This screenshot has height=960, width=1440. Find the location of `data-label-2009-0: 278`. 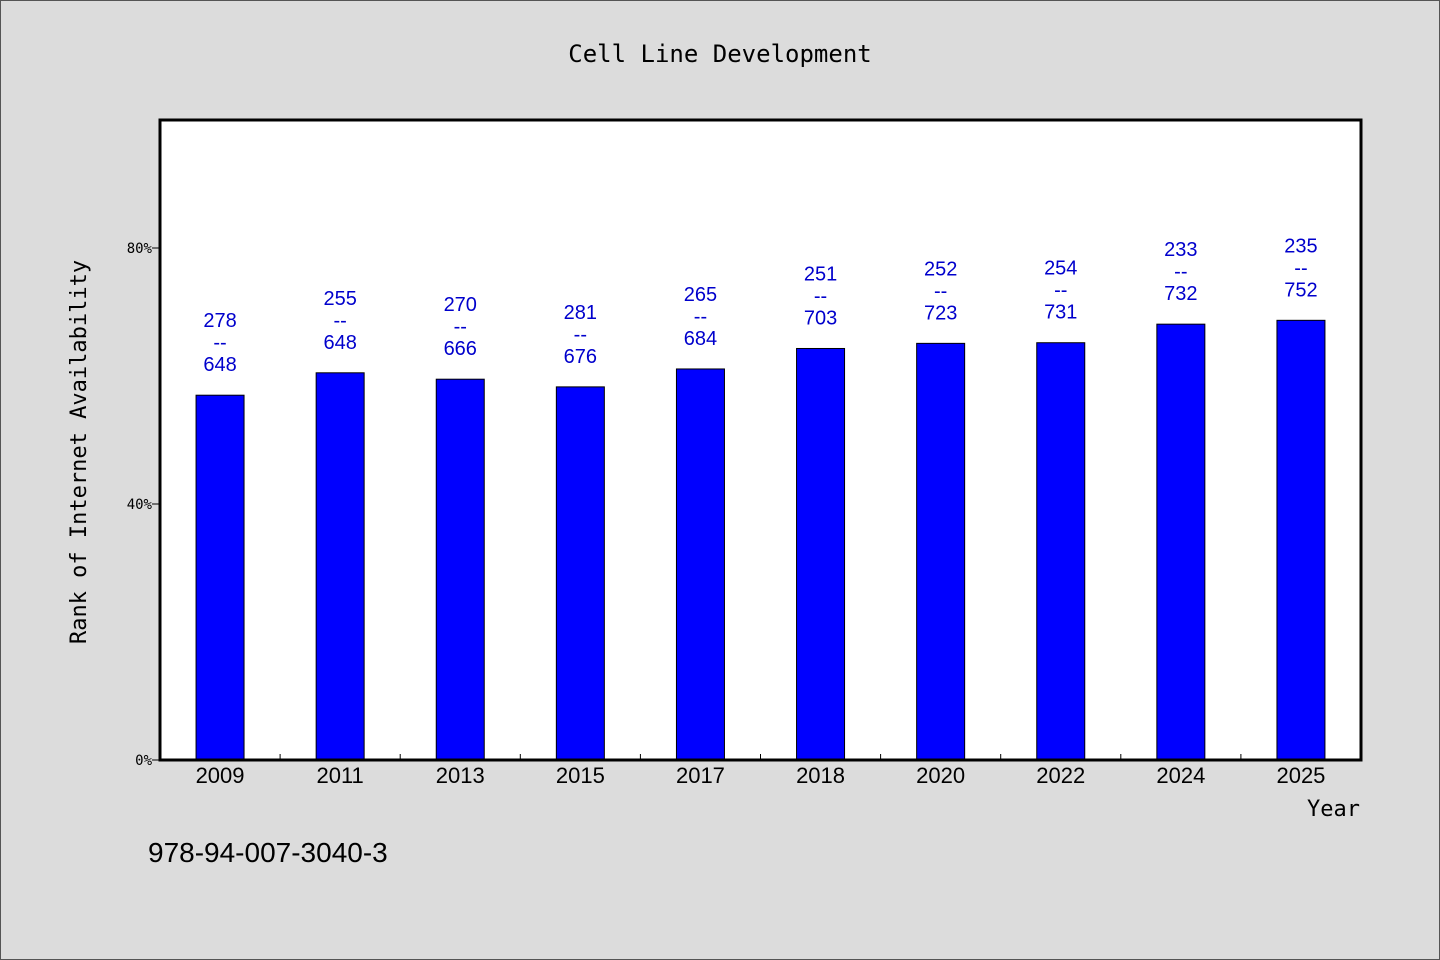

data-label-2009-0: 278 is located at coordinates (219, 321).